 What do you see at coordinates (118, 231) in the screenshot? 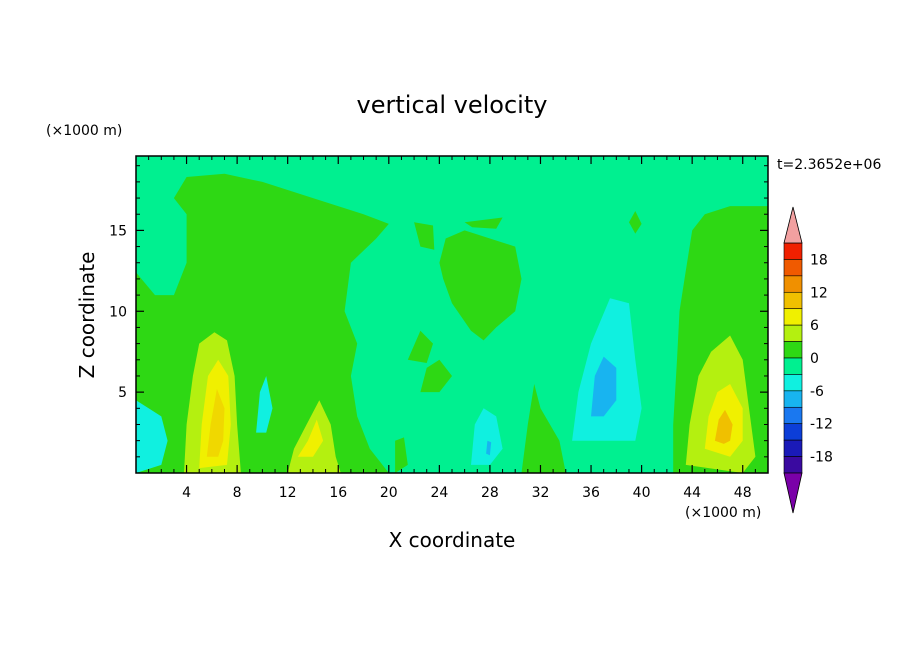
I see `y-tick-label: 15` at bounding box center [118, 231].